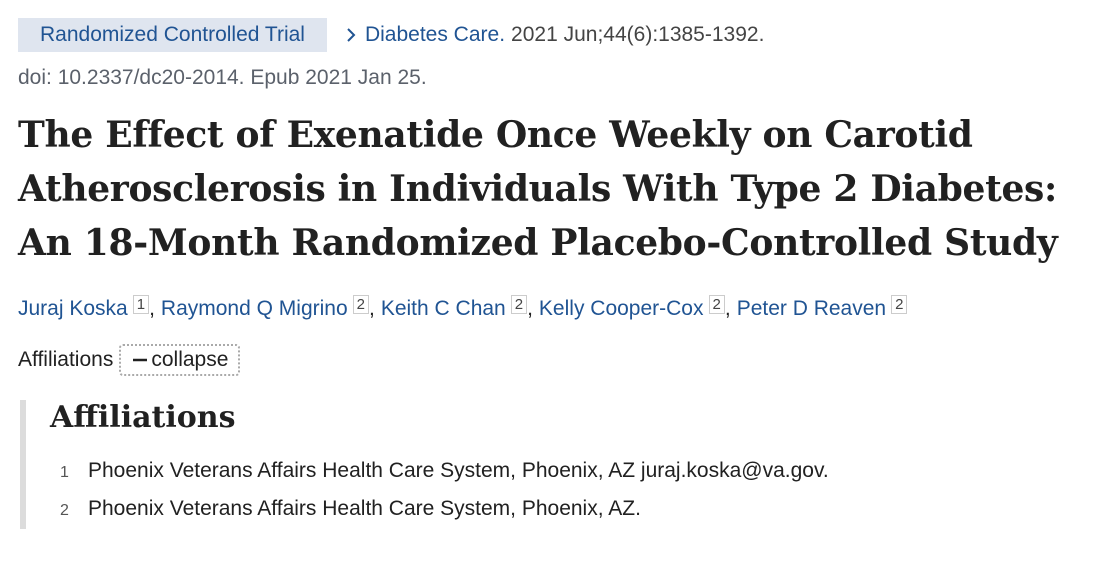 Image resolution: width=1114 pixels, height=570 pixels. Describe the element at coordinates (172, 35) in the screenshot. I see `publication-type: Randomized Controlled Trial` at that location.